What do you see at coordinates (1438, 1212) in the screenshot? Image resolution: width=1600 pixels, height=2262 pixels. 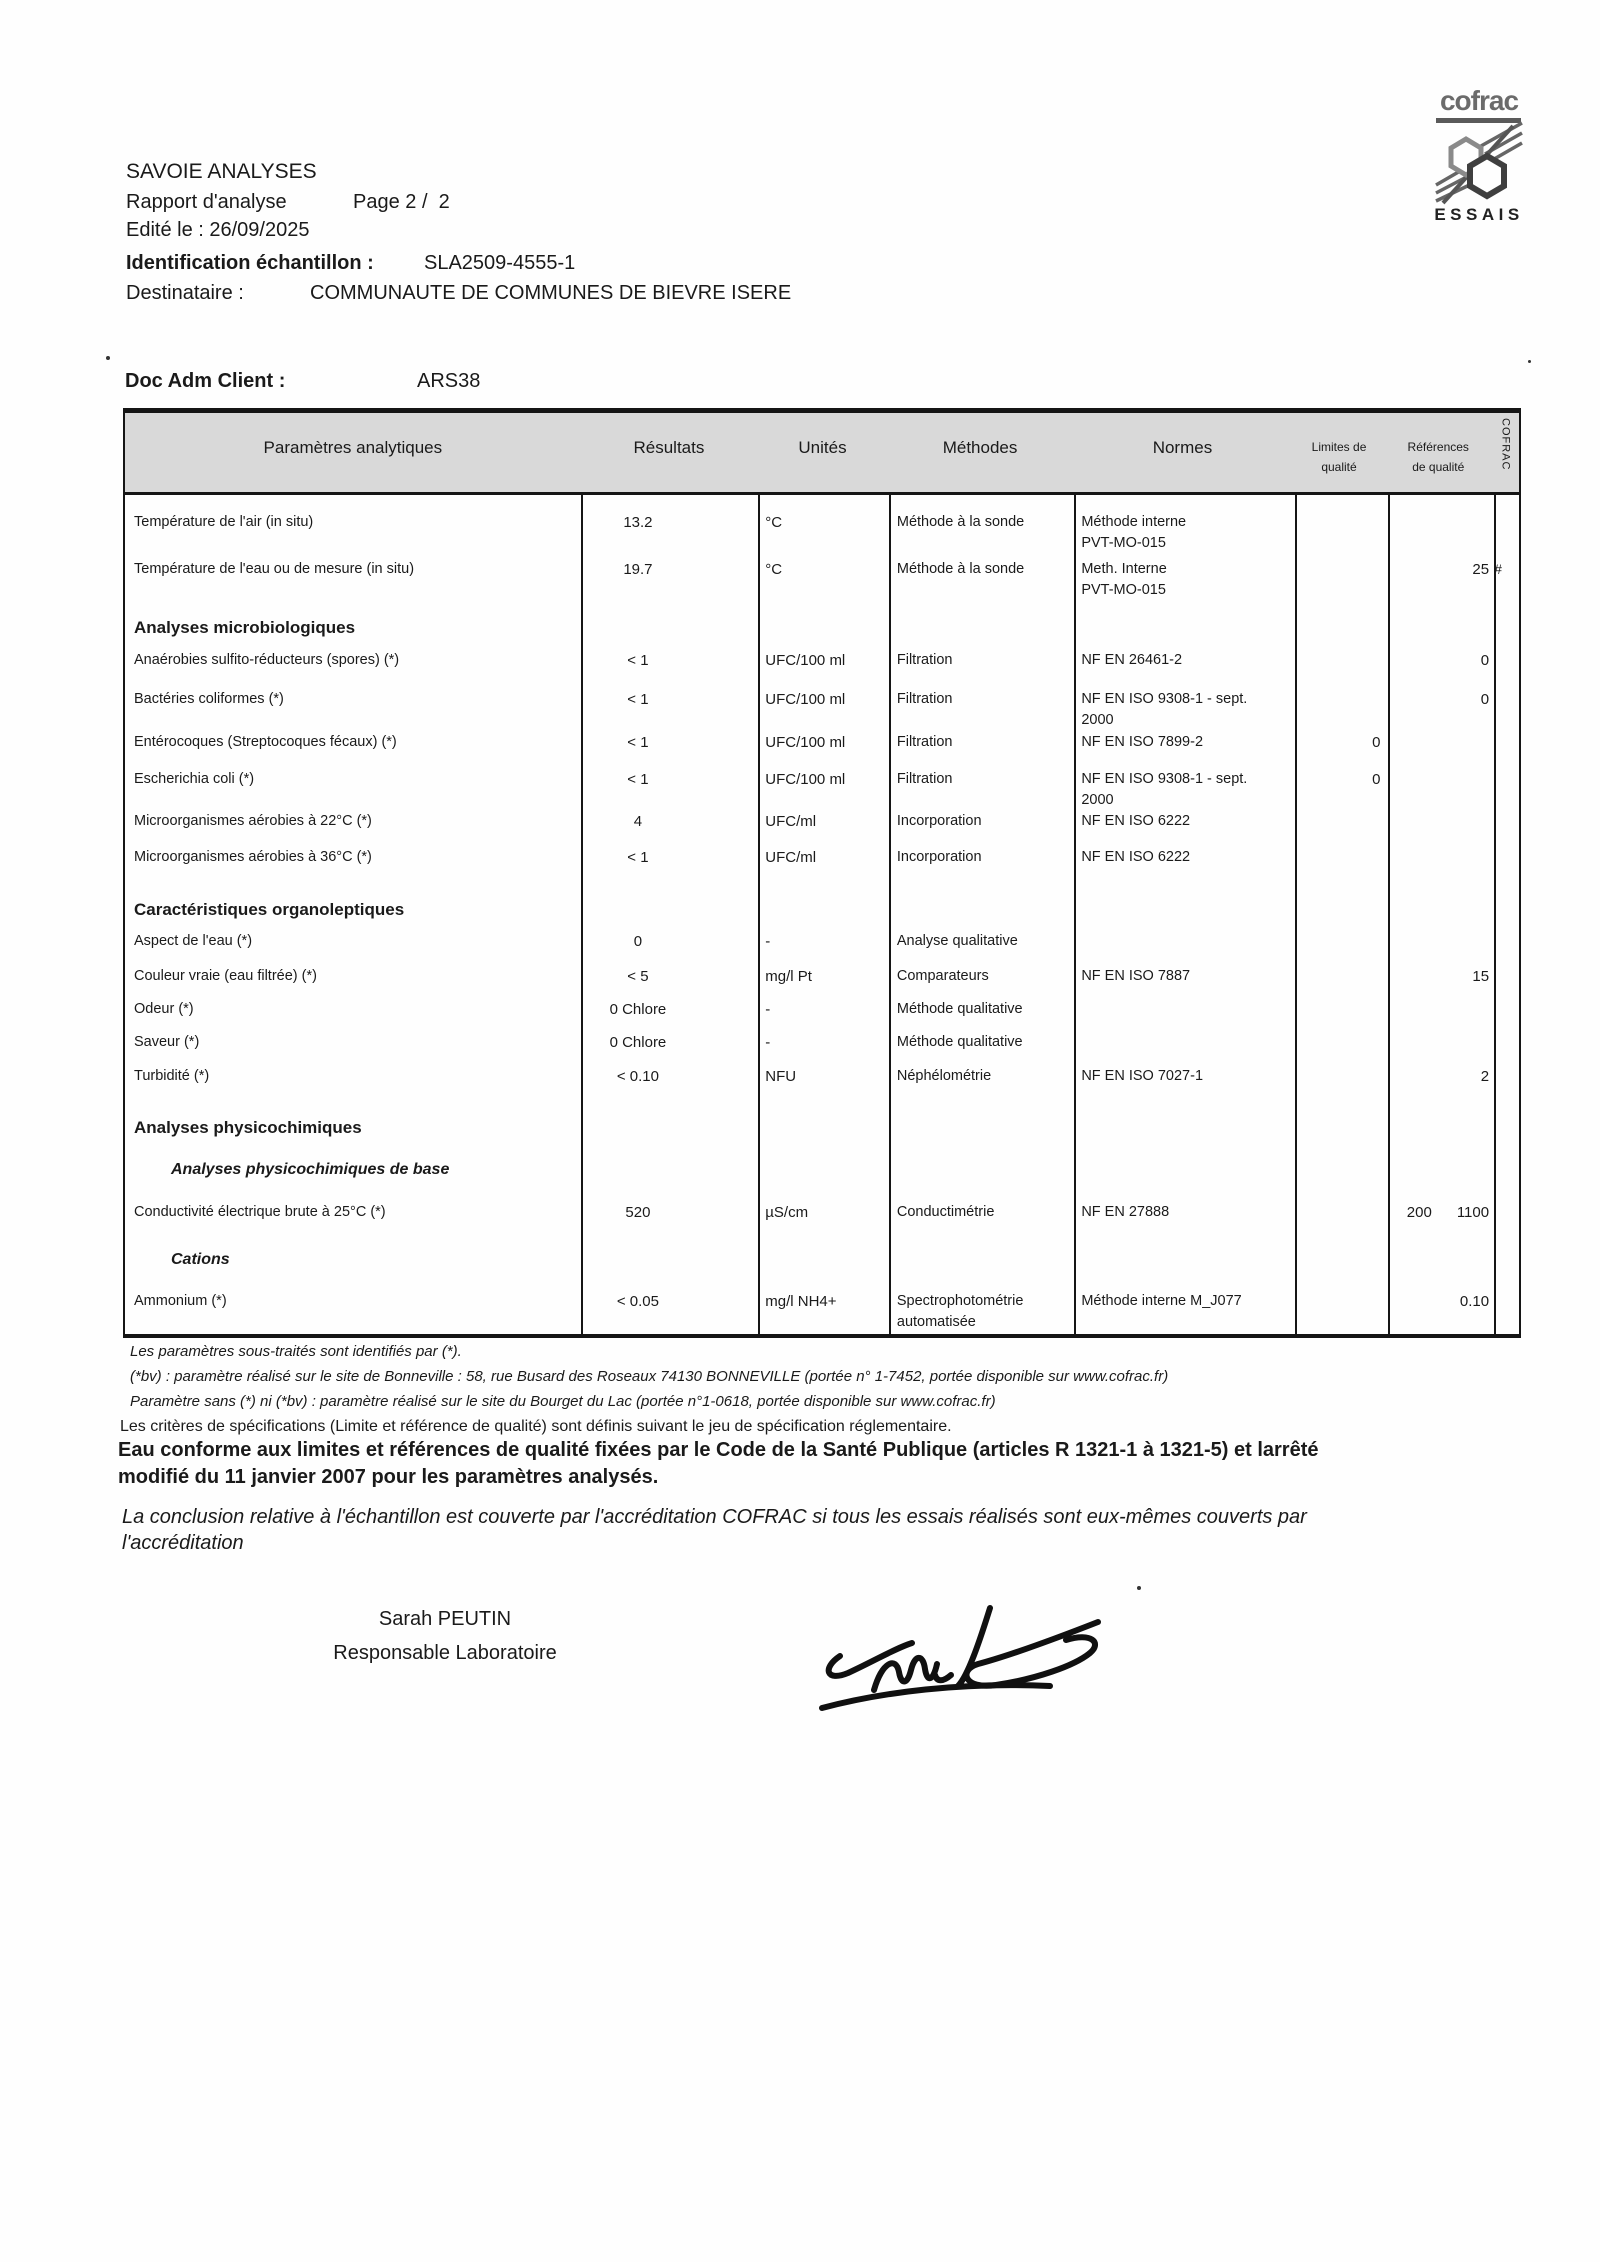 I see `cell-ref: 200 1100` at bounding box center [1438, 1212].